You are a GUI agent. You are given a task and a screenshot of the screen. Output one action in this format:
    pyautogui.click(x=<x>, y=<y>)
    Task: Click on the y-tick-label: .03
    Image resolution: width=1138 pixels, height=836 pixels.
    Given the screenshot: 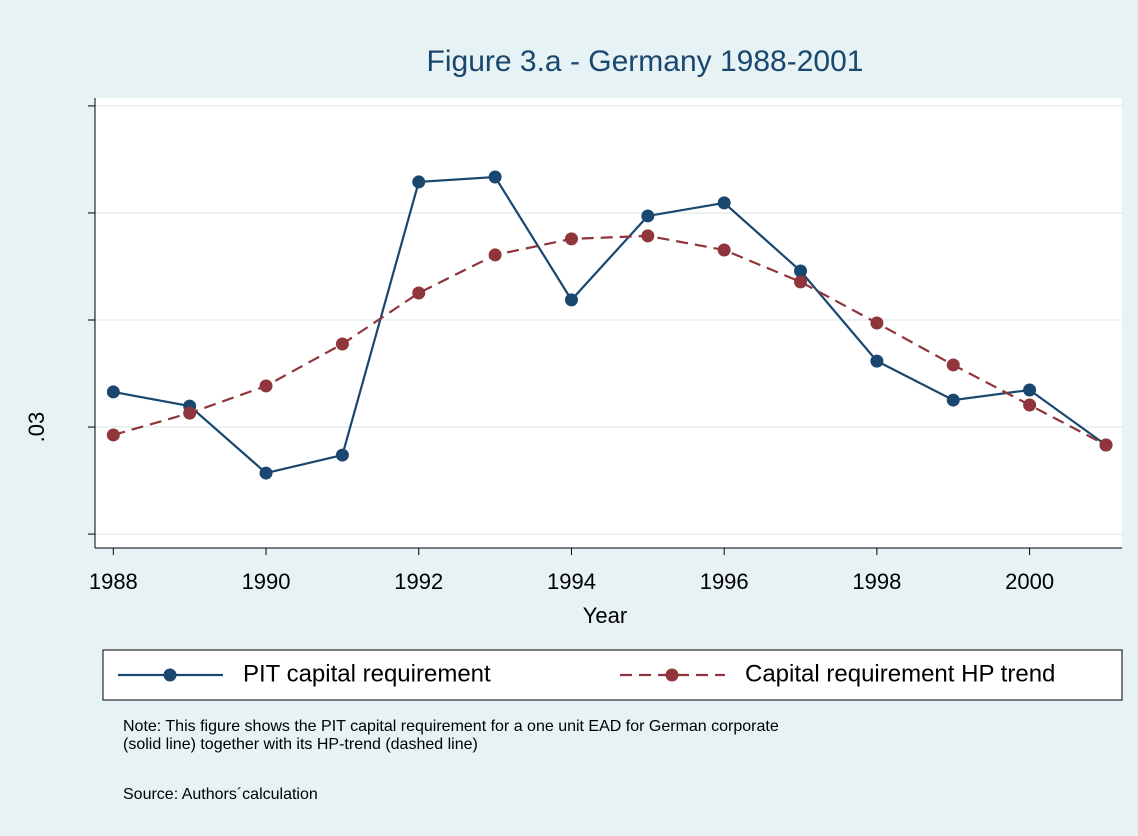 What is the action you would take?
    pyautogui.click(x=36, y=427)
    